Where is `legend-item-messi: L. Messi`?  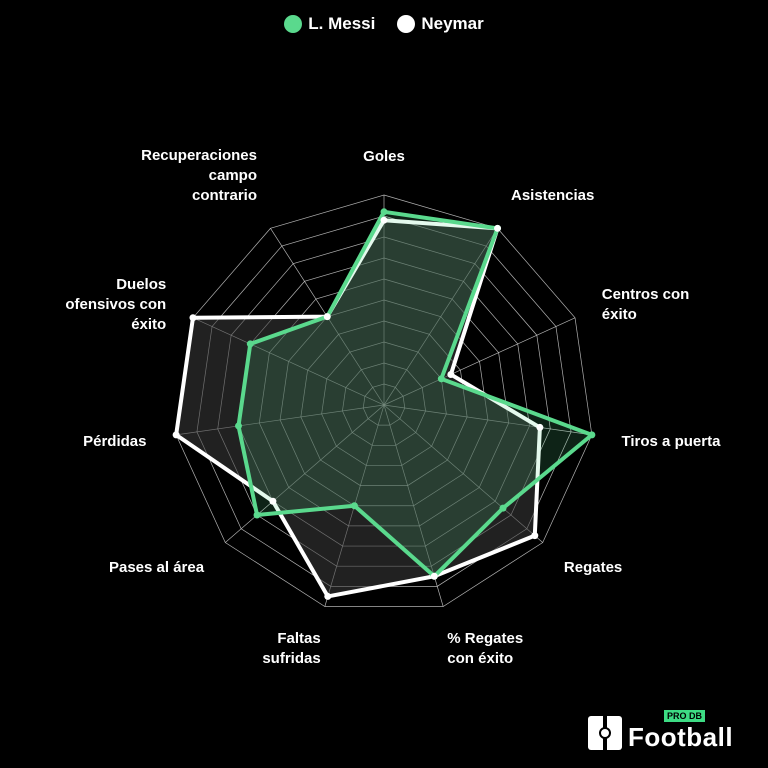 legend-item-messi: L. Messi is located at coordinates (329, 24).